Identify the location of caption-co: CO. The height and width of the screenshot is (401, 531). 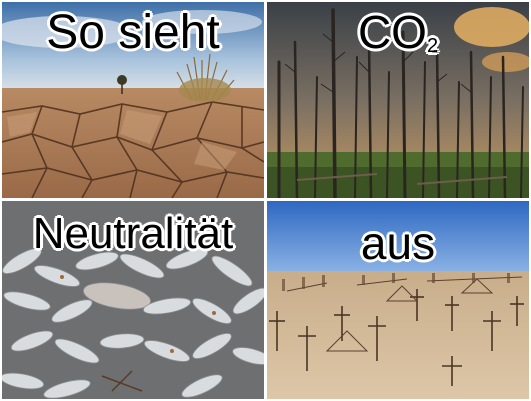
(392, 32).